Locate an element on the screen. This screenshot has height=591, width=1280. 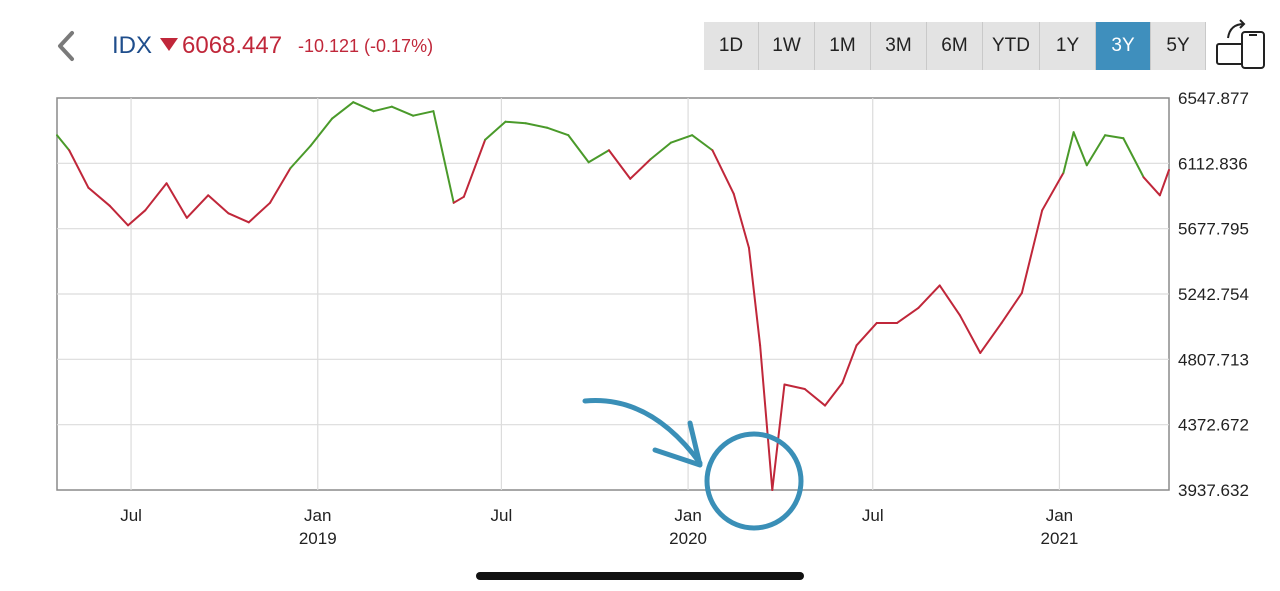
x-axis: Jul Jan 2019 Jul Jan 2020 Jul Jan 2021 is located at coordinates (599, 527).